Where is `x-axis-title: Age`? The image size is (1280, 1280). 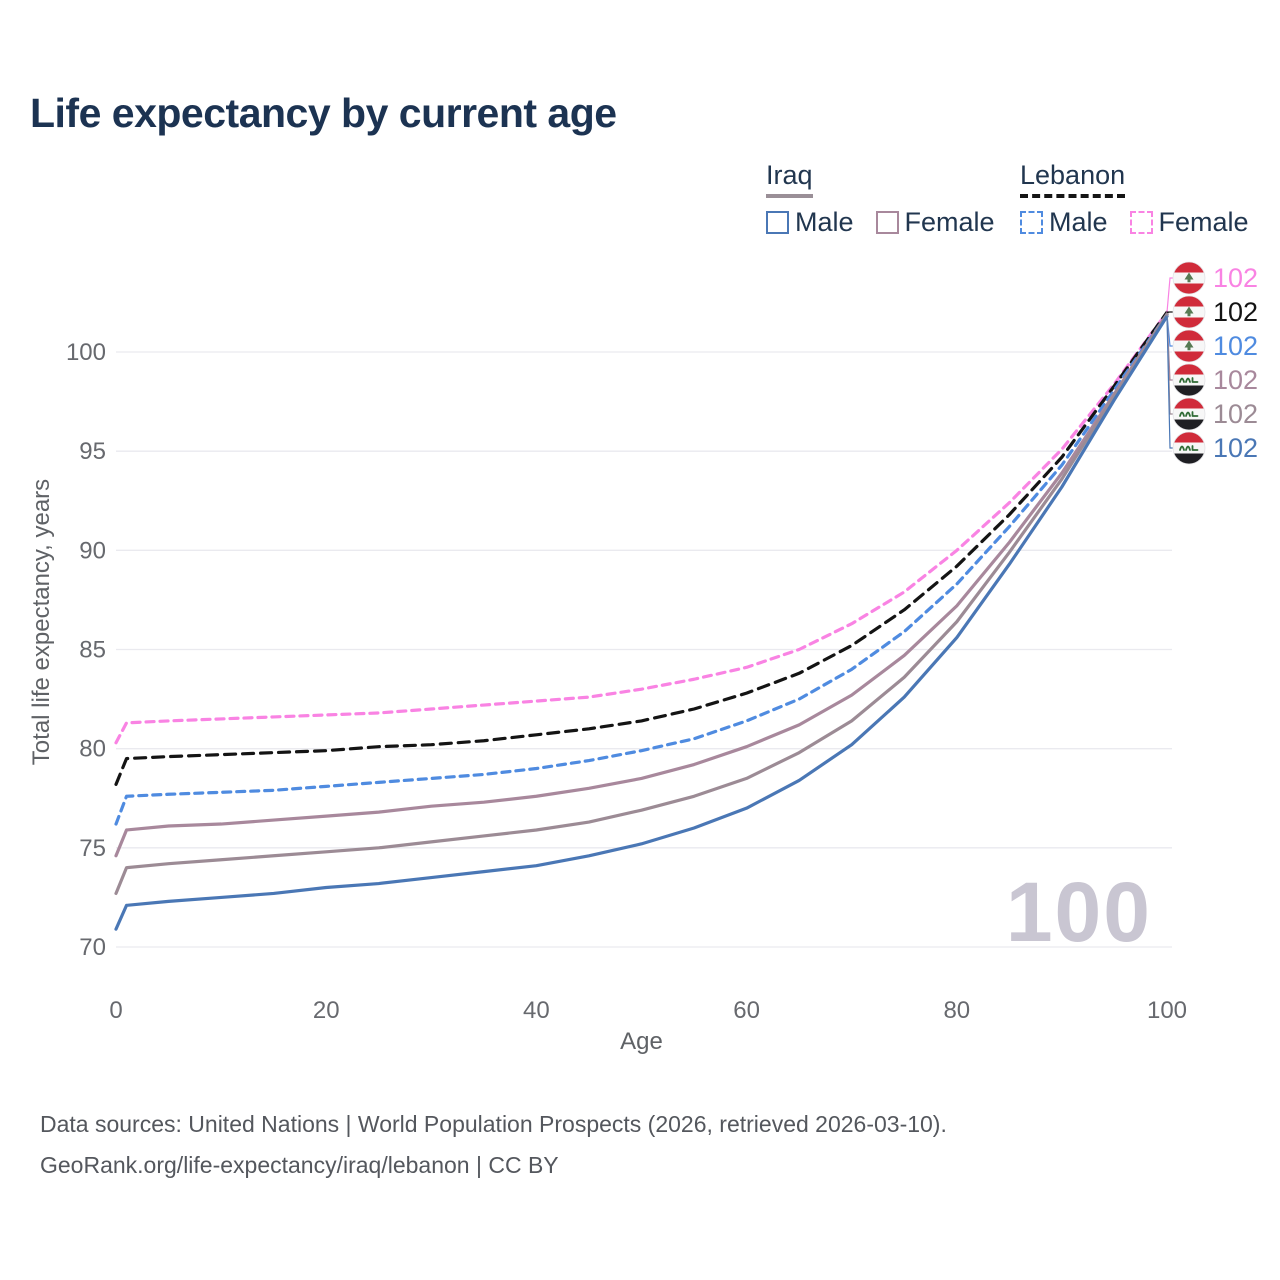
x-axis-title: Age is located at coordinates (641, 1041).